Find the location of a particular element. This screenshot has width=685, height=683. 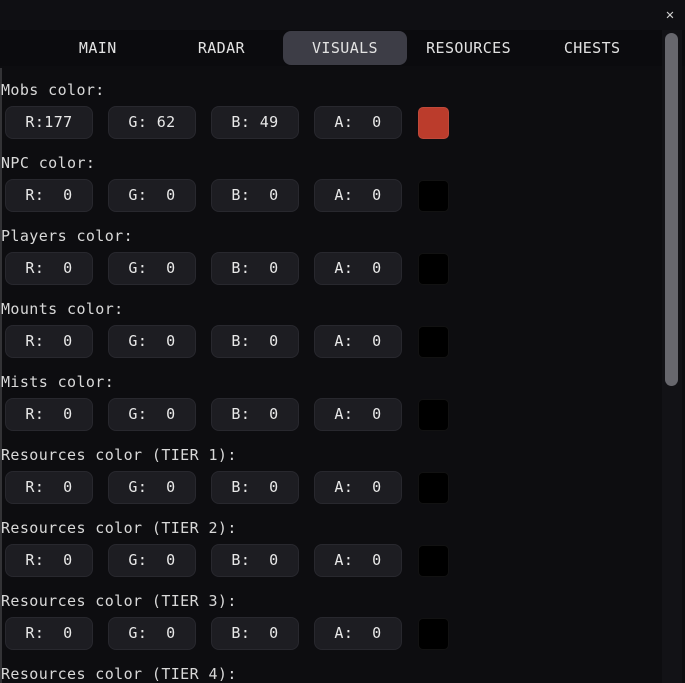

channel-field-r: R:177 is located at coordinates (49, 122).